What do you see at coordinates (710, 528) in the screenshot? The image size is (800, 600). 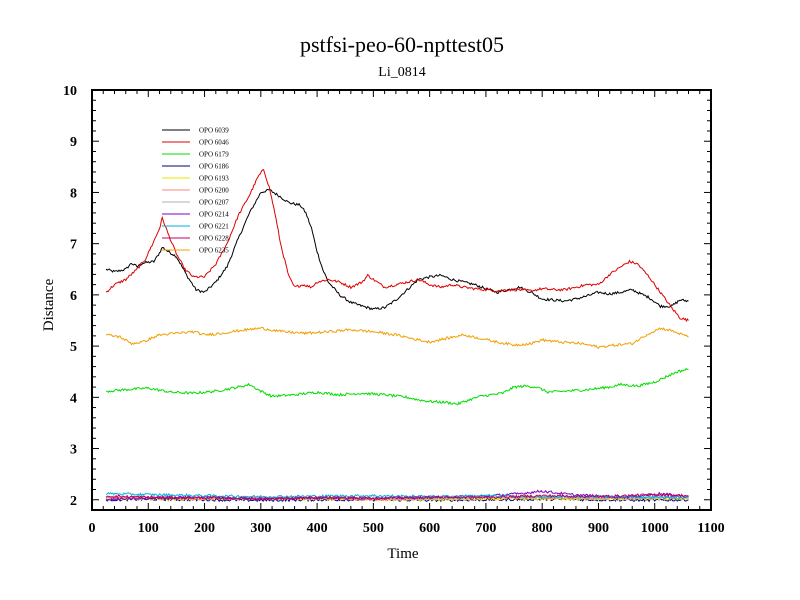 I see `x-tick-label: 1100` at bounding box center [710, 528].